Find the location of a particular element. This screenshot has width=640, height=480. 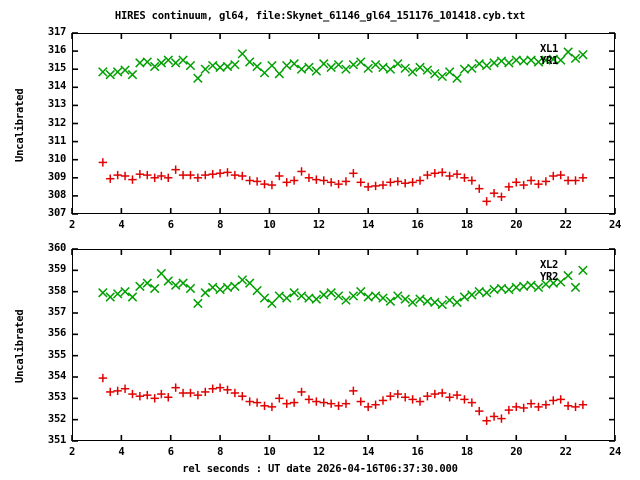

y-axis-tick-label: 356 is located at coordinates (56, 333).